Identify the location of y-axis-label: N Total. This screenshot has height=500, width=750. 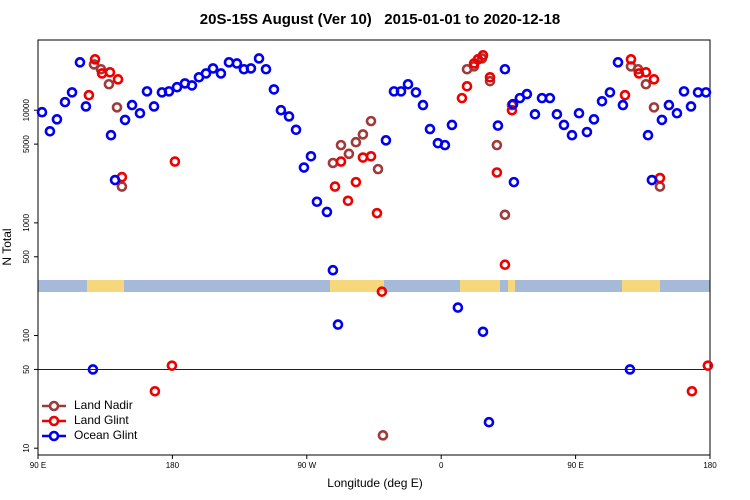
(7, 246).